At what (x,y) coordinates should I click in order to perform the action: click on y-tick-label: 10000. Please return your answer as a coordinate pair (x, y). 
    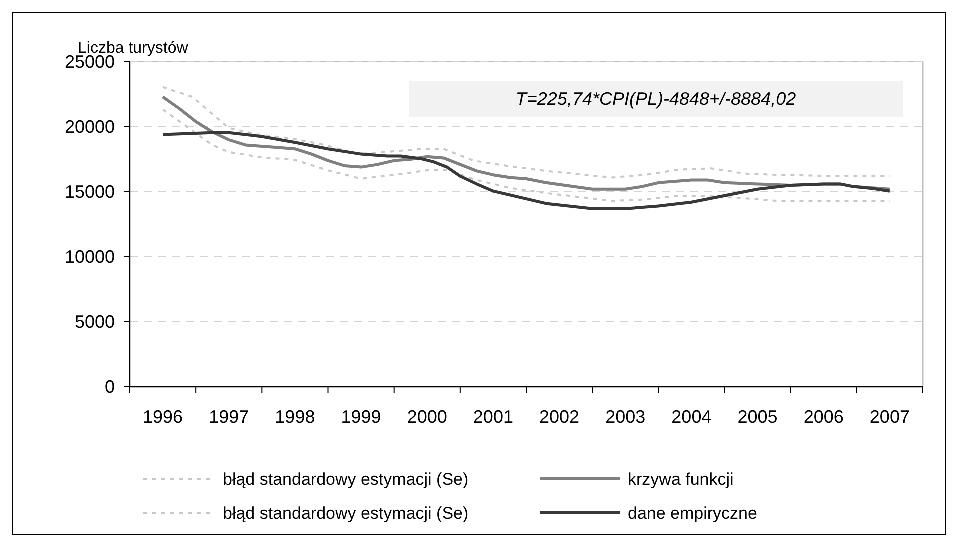
    Looking at the image, I should click on (89, 257).